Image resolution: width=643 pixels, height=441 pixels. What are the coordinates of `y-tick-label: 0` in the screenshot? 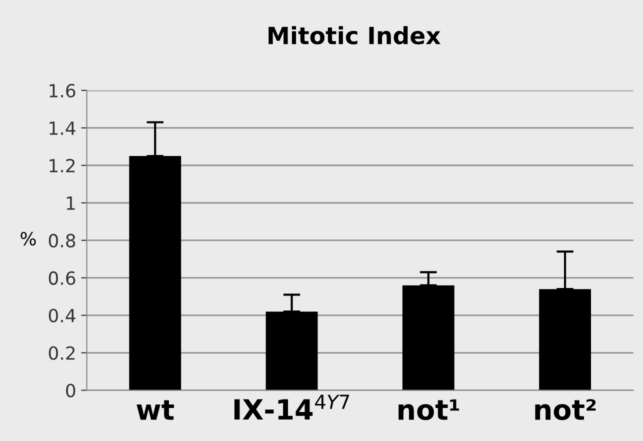 It's located at (71, 391).